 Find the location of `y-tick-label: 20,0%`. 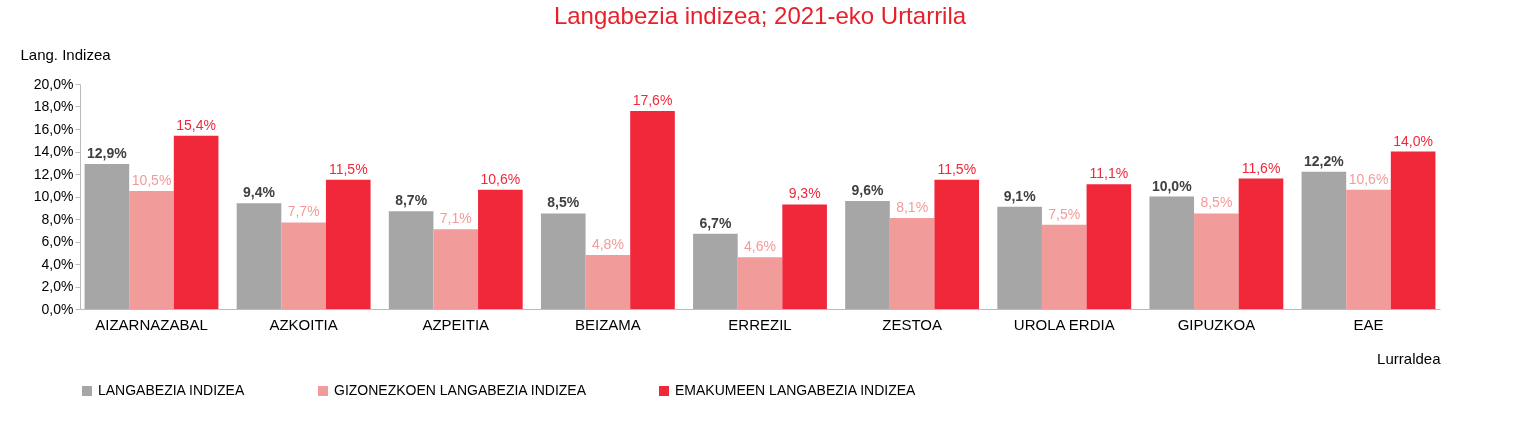

y-tick-label: 20,0% is located at coordinates (53, 83).